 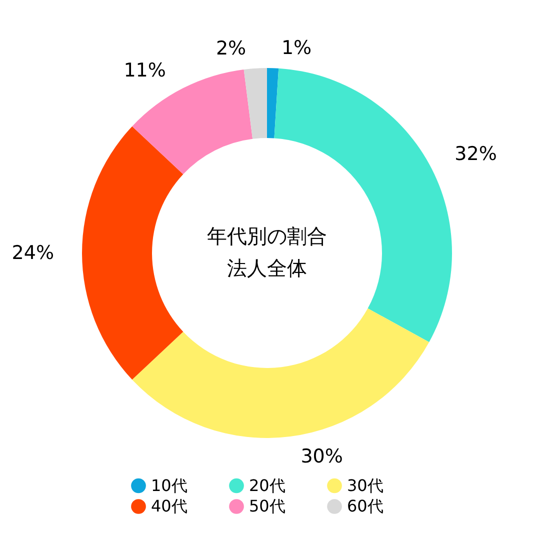 What do you see at coordinates (296, 48) in the screenshot?
I see `data-label: 1%` at bounding box center [296, 48].